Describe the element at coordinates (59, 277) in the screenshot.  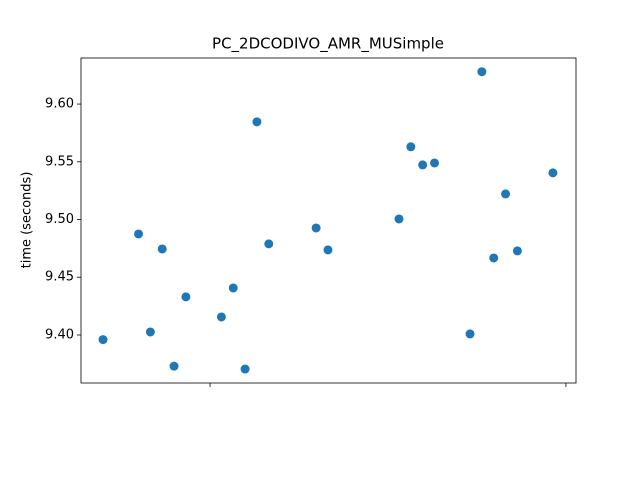
I see `y-tick-label: 9.45` at that location.